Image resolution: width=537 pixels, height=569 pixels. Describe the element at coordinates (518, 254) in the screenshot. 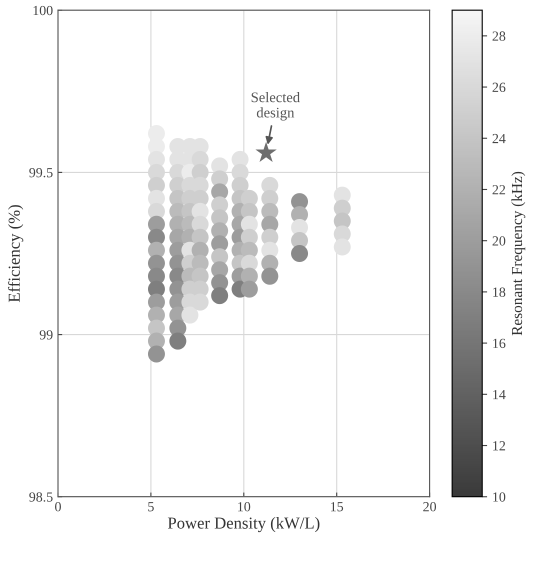

I see `color-bar-title: Resonant Frequency (kHz)` at that location.